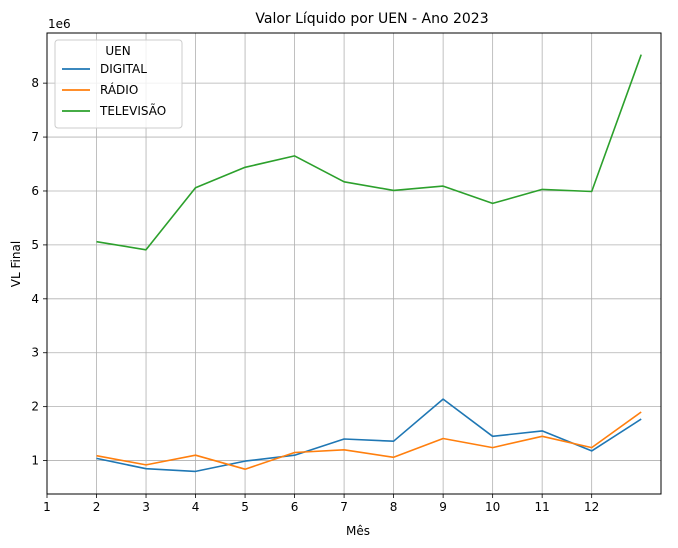 Image resolution: width=678 pixels, height=548 pixels. I want to click on y-tick-label: 5, so click(35, 245).